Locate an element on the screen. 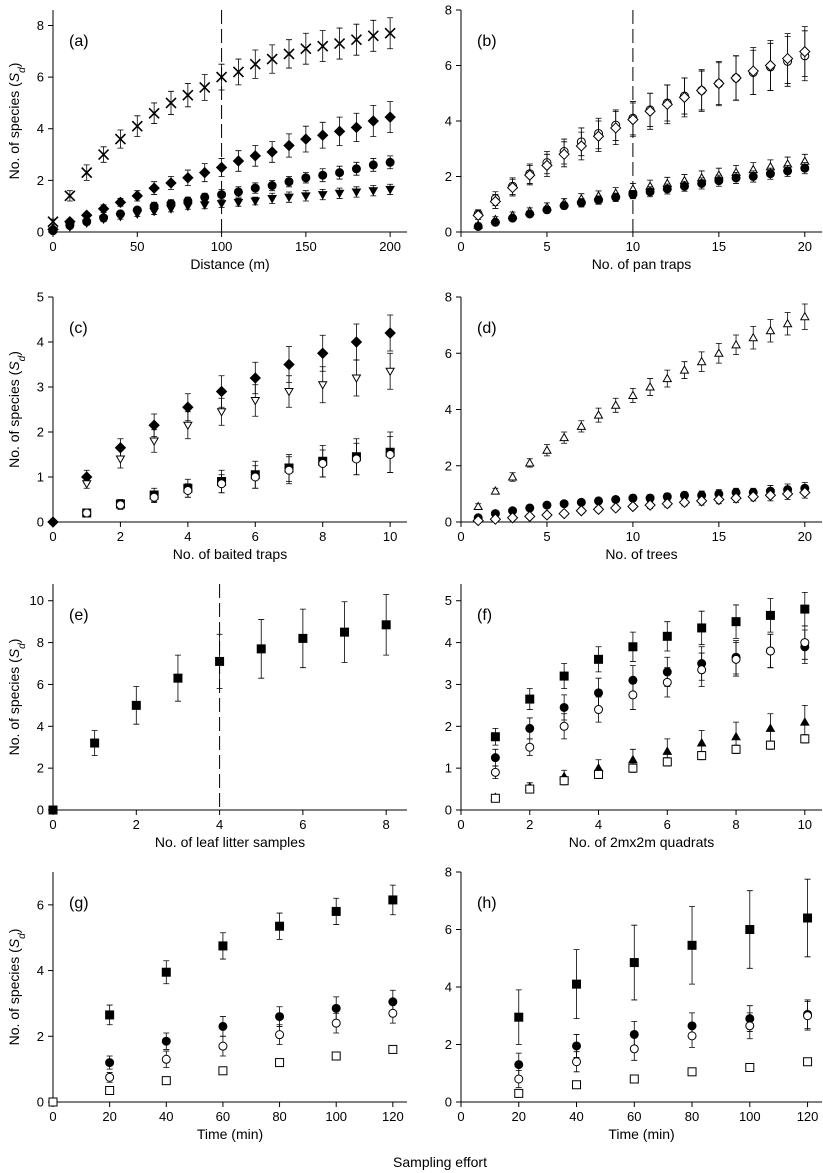  y-tick-label: 10 is located at coordinates (37, 600).